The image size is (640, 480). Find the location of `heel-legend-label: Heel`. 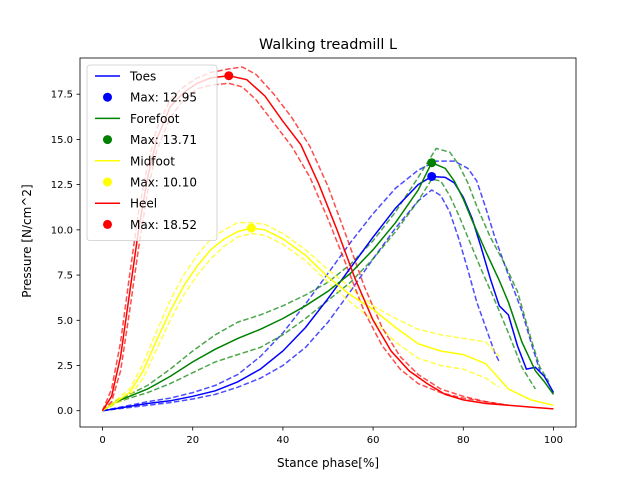

heel-legend-label: Heel is located at coordinates (143, 204).